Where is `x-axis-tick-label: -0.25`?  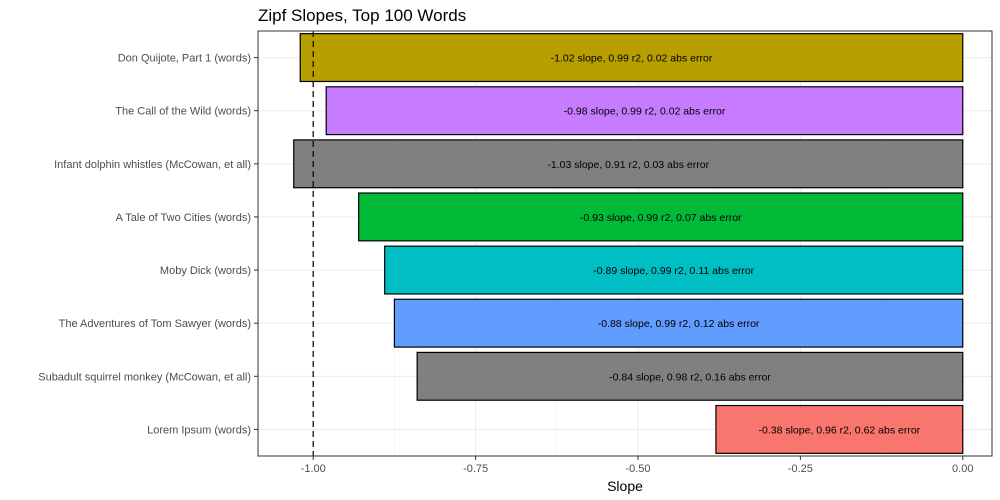 x-axis-tick-label: -0.25 is located at coordinates (800, 469).